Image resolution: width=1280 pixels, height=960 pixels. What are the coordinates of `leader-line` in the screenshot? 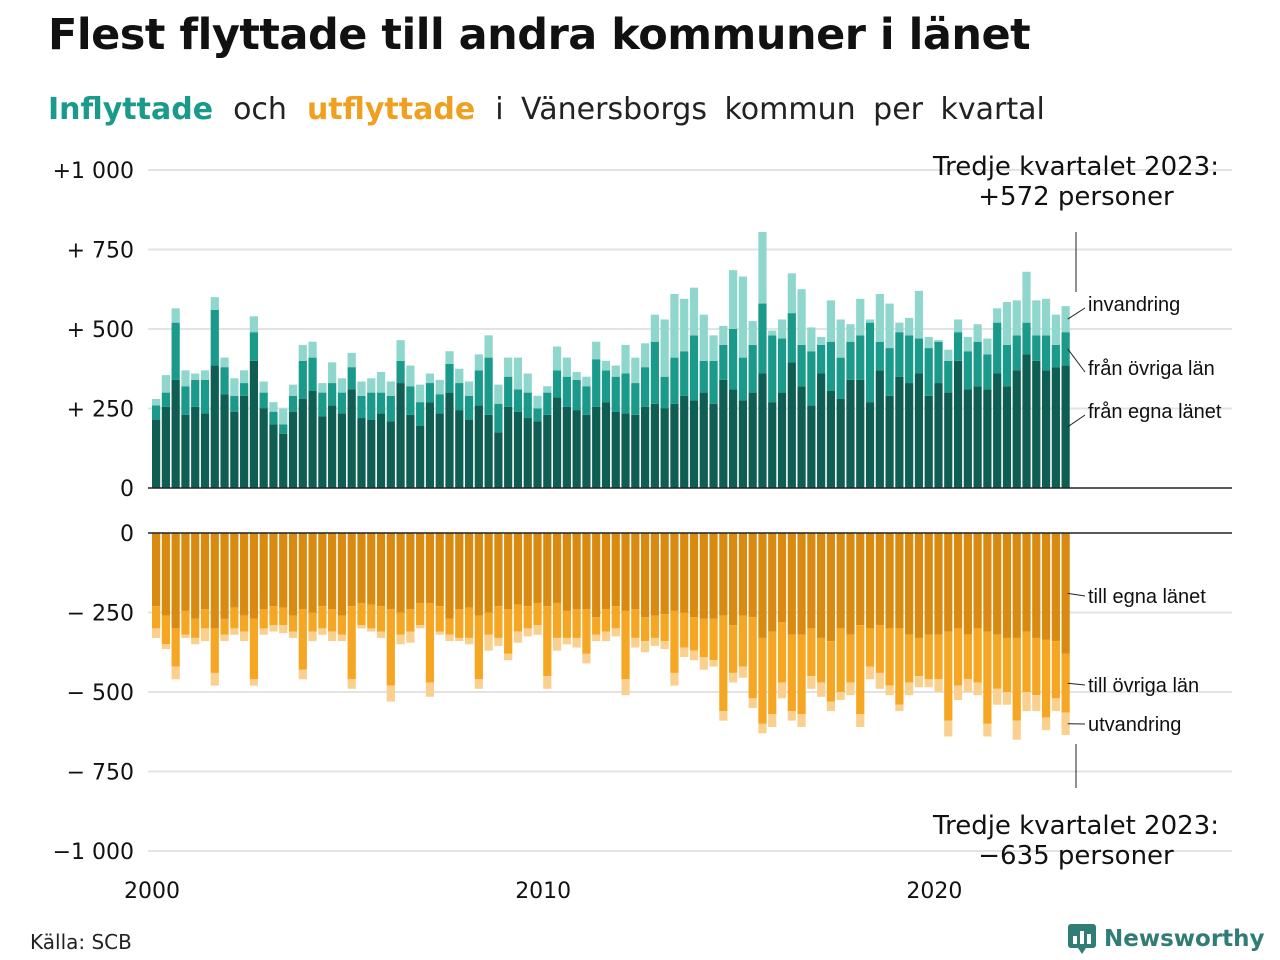 It's located at (1076, 594).